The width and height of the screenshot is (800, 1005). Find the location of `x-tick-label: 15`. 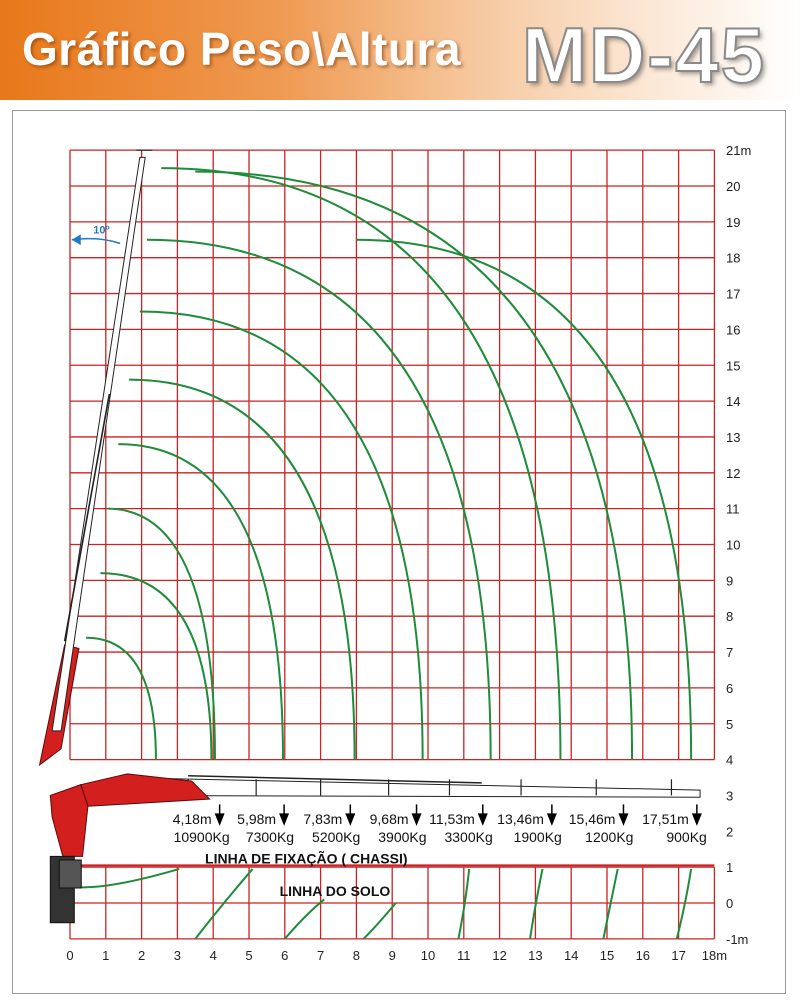

x-tick-label: 15 is located at coordinates (607, 955).